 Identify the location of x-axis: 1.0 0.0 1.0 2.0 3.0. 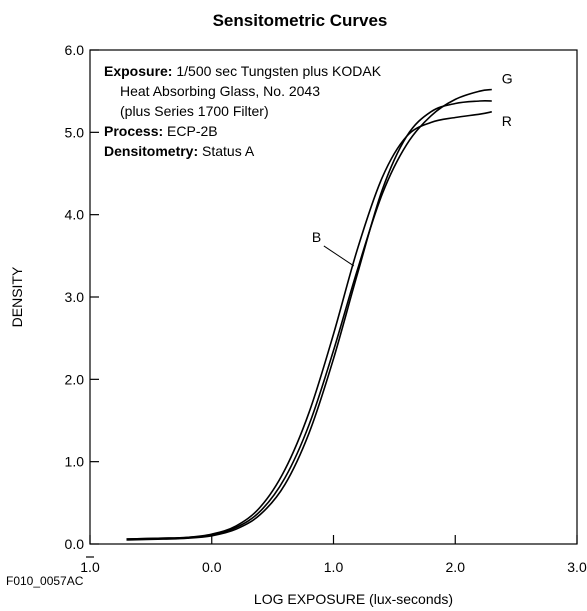
(333, 555).